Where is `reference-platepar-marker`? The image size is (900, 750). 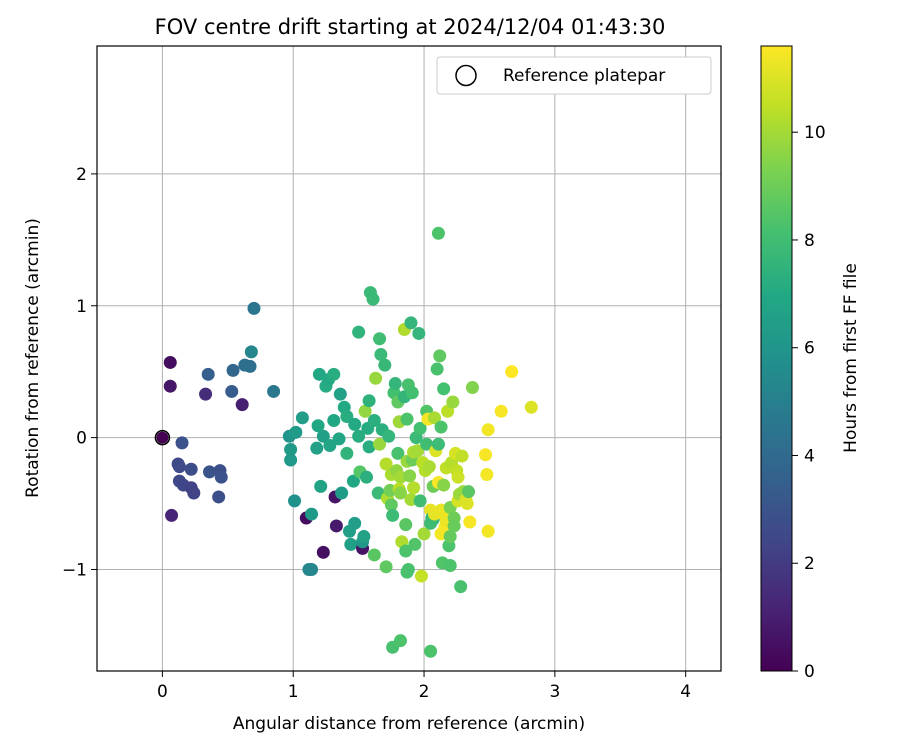 reference-platepar-marker is located at coordinates (162, 437).